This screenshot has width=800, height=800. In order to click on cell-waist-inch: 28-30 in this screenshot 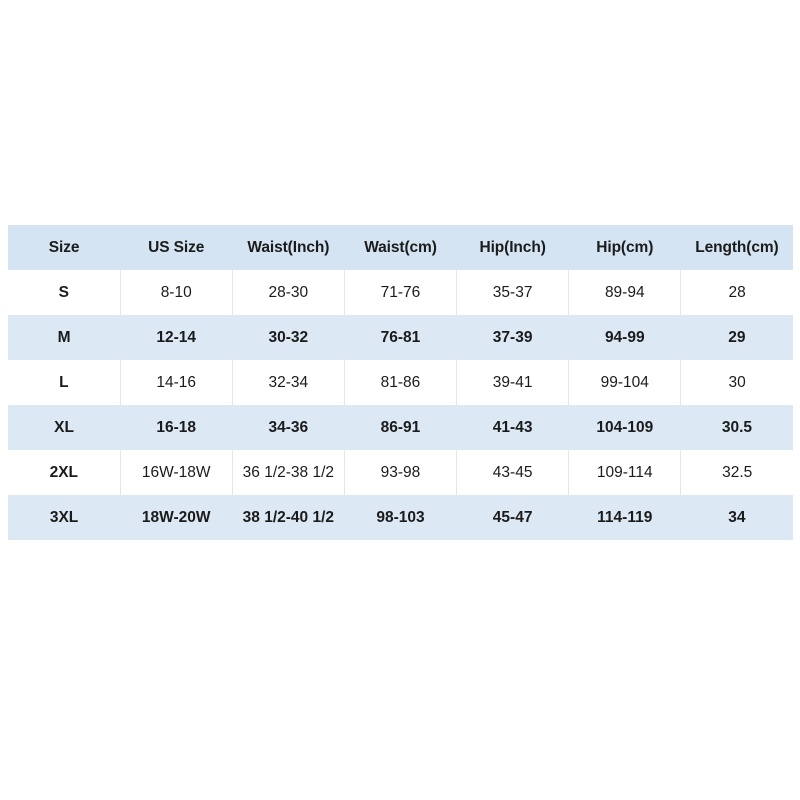, I will do `click(288, 292)`.